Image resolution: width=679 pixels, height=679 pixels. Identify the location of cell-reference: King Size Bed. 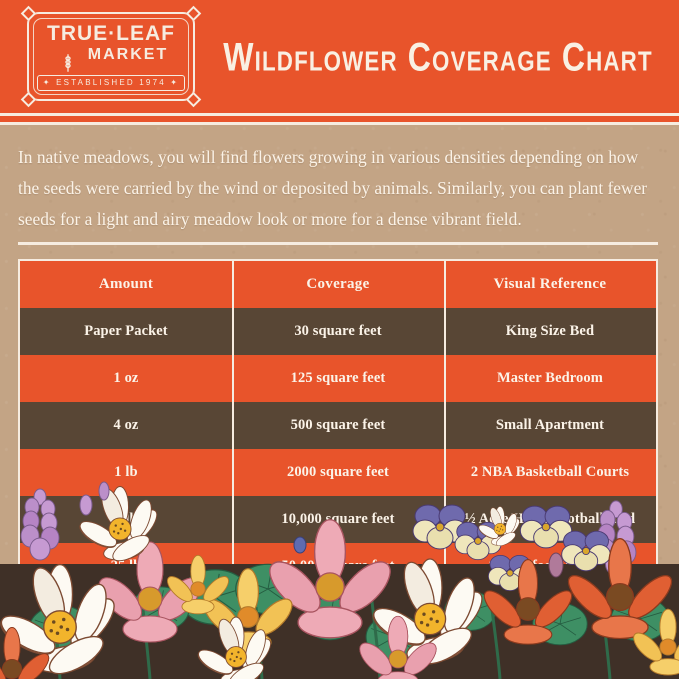
(549, 331).